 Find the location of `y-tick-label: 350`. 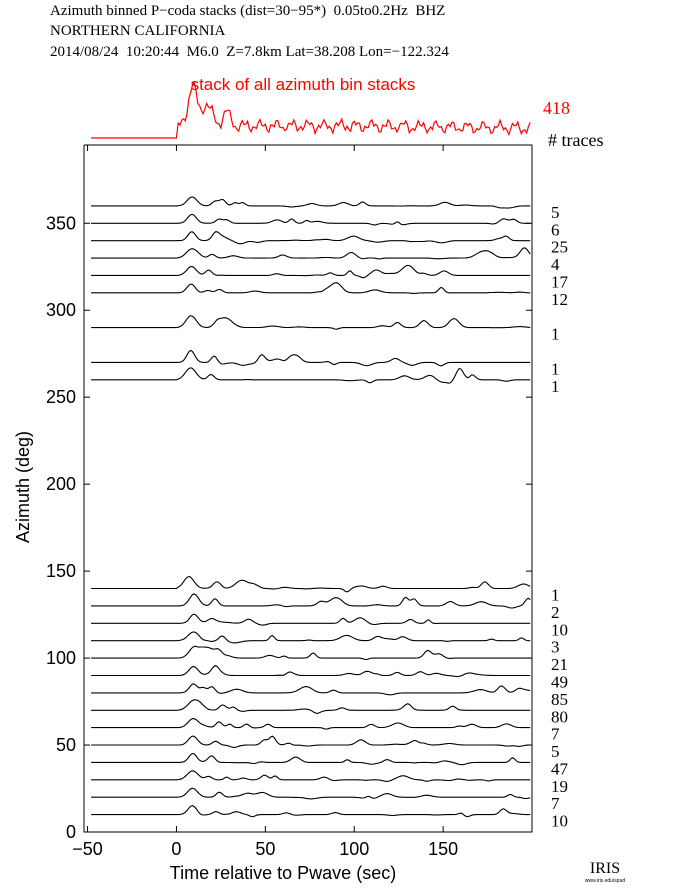

y-tick-label: 350 is located at coordinates (61, 223).